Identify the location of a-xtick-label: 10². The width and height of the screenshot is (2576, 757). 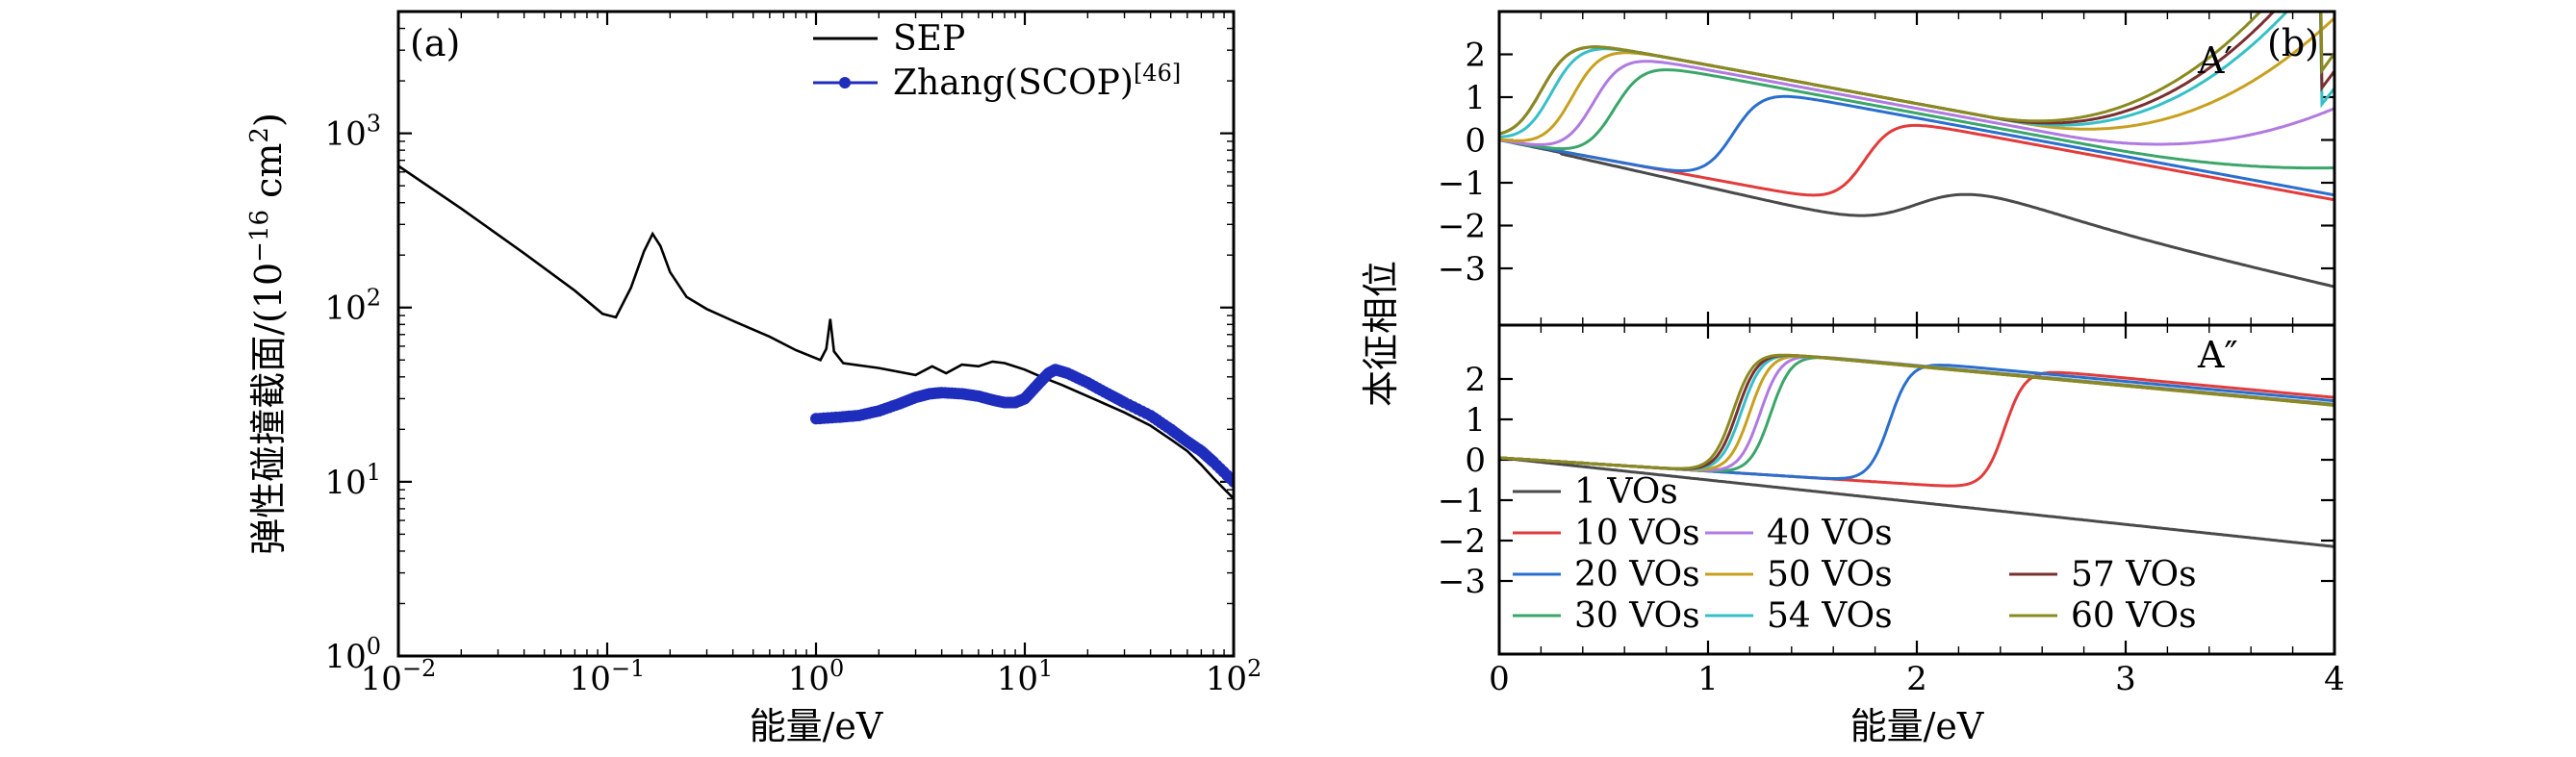
(1234, 676).